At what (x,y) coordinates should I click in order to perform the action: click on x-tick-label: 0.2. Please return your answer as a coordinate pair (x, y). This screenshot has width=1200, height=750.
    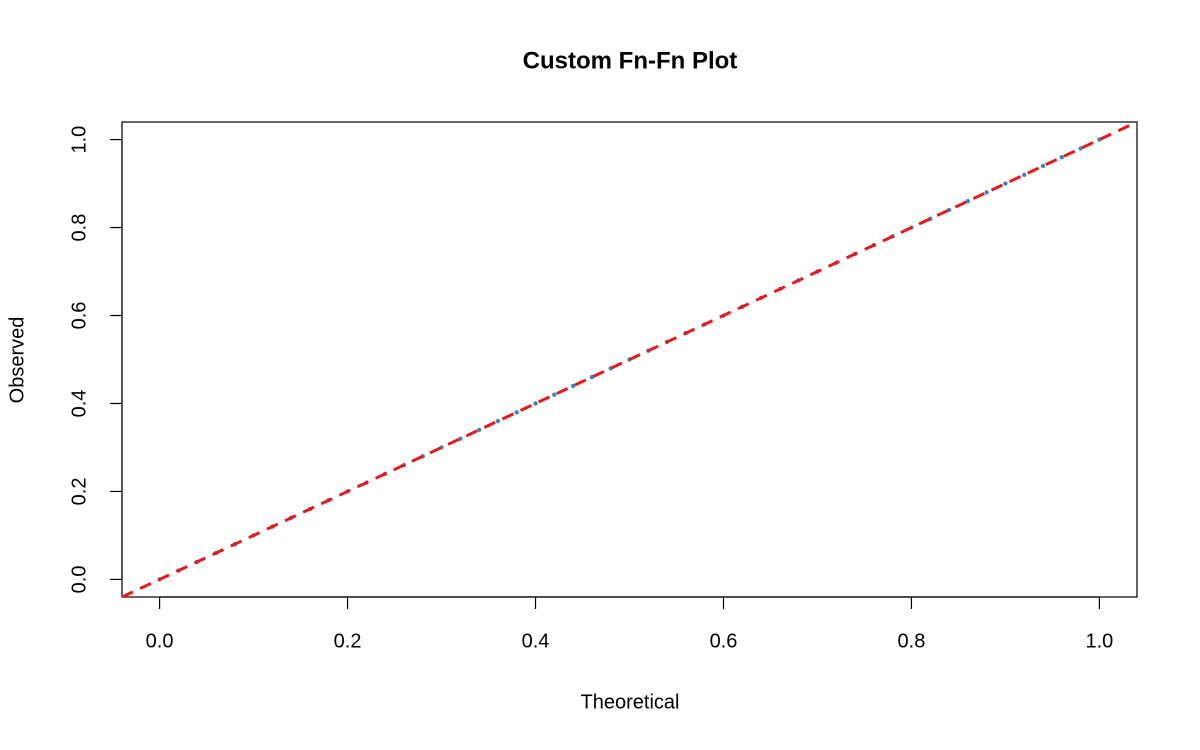
    Looking at the image, I should click on (348, 641).